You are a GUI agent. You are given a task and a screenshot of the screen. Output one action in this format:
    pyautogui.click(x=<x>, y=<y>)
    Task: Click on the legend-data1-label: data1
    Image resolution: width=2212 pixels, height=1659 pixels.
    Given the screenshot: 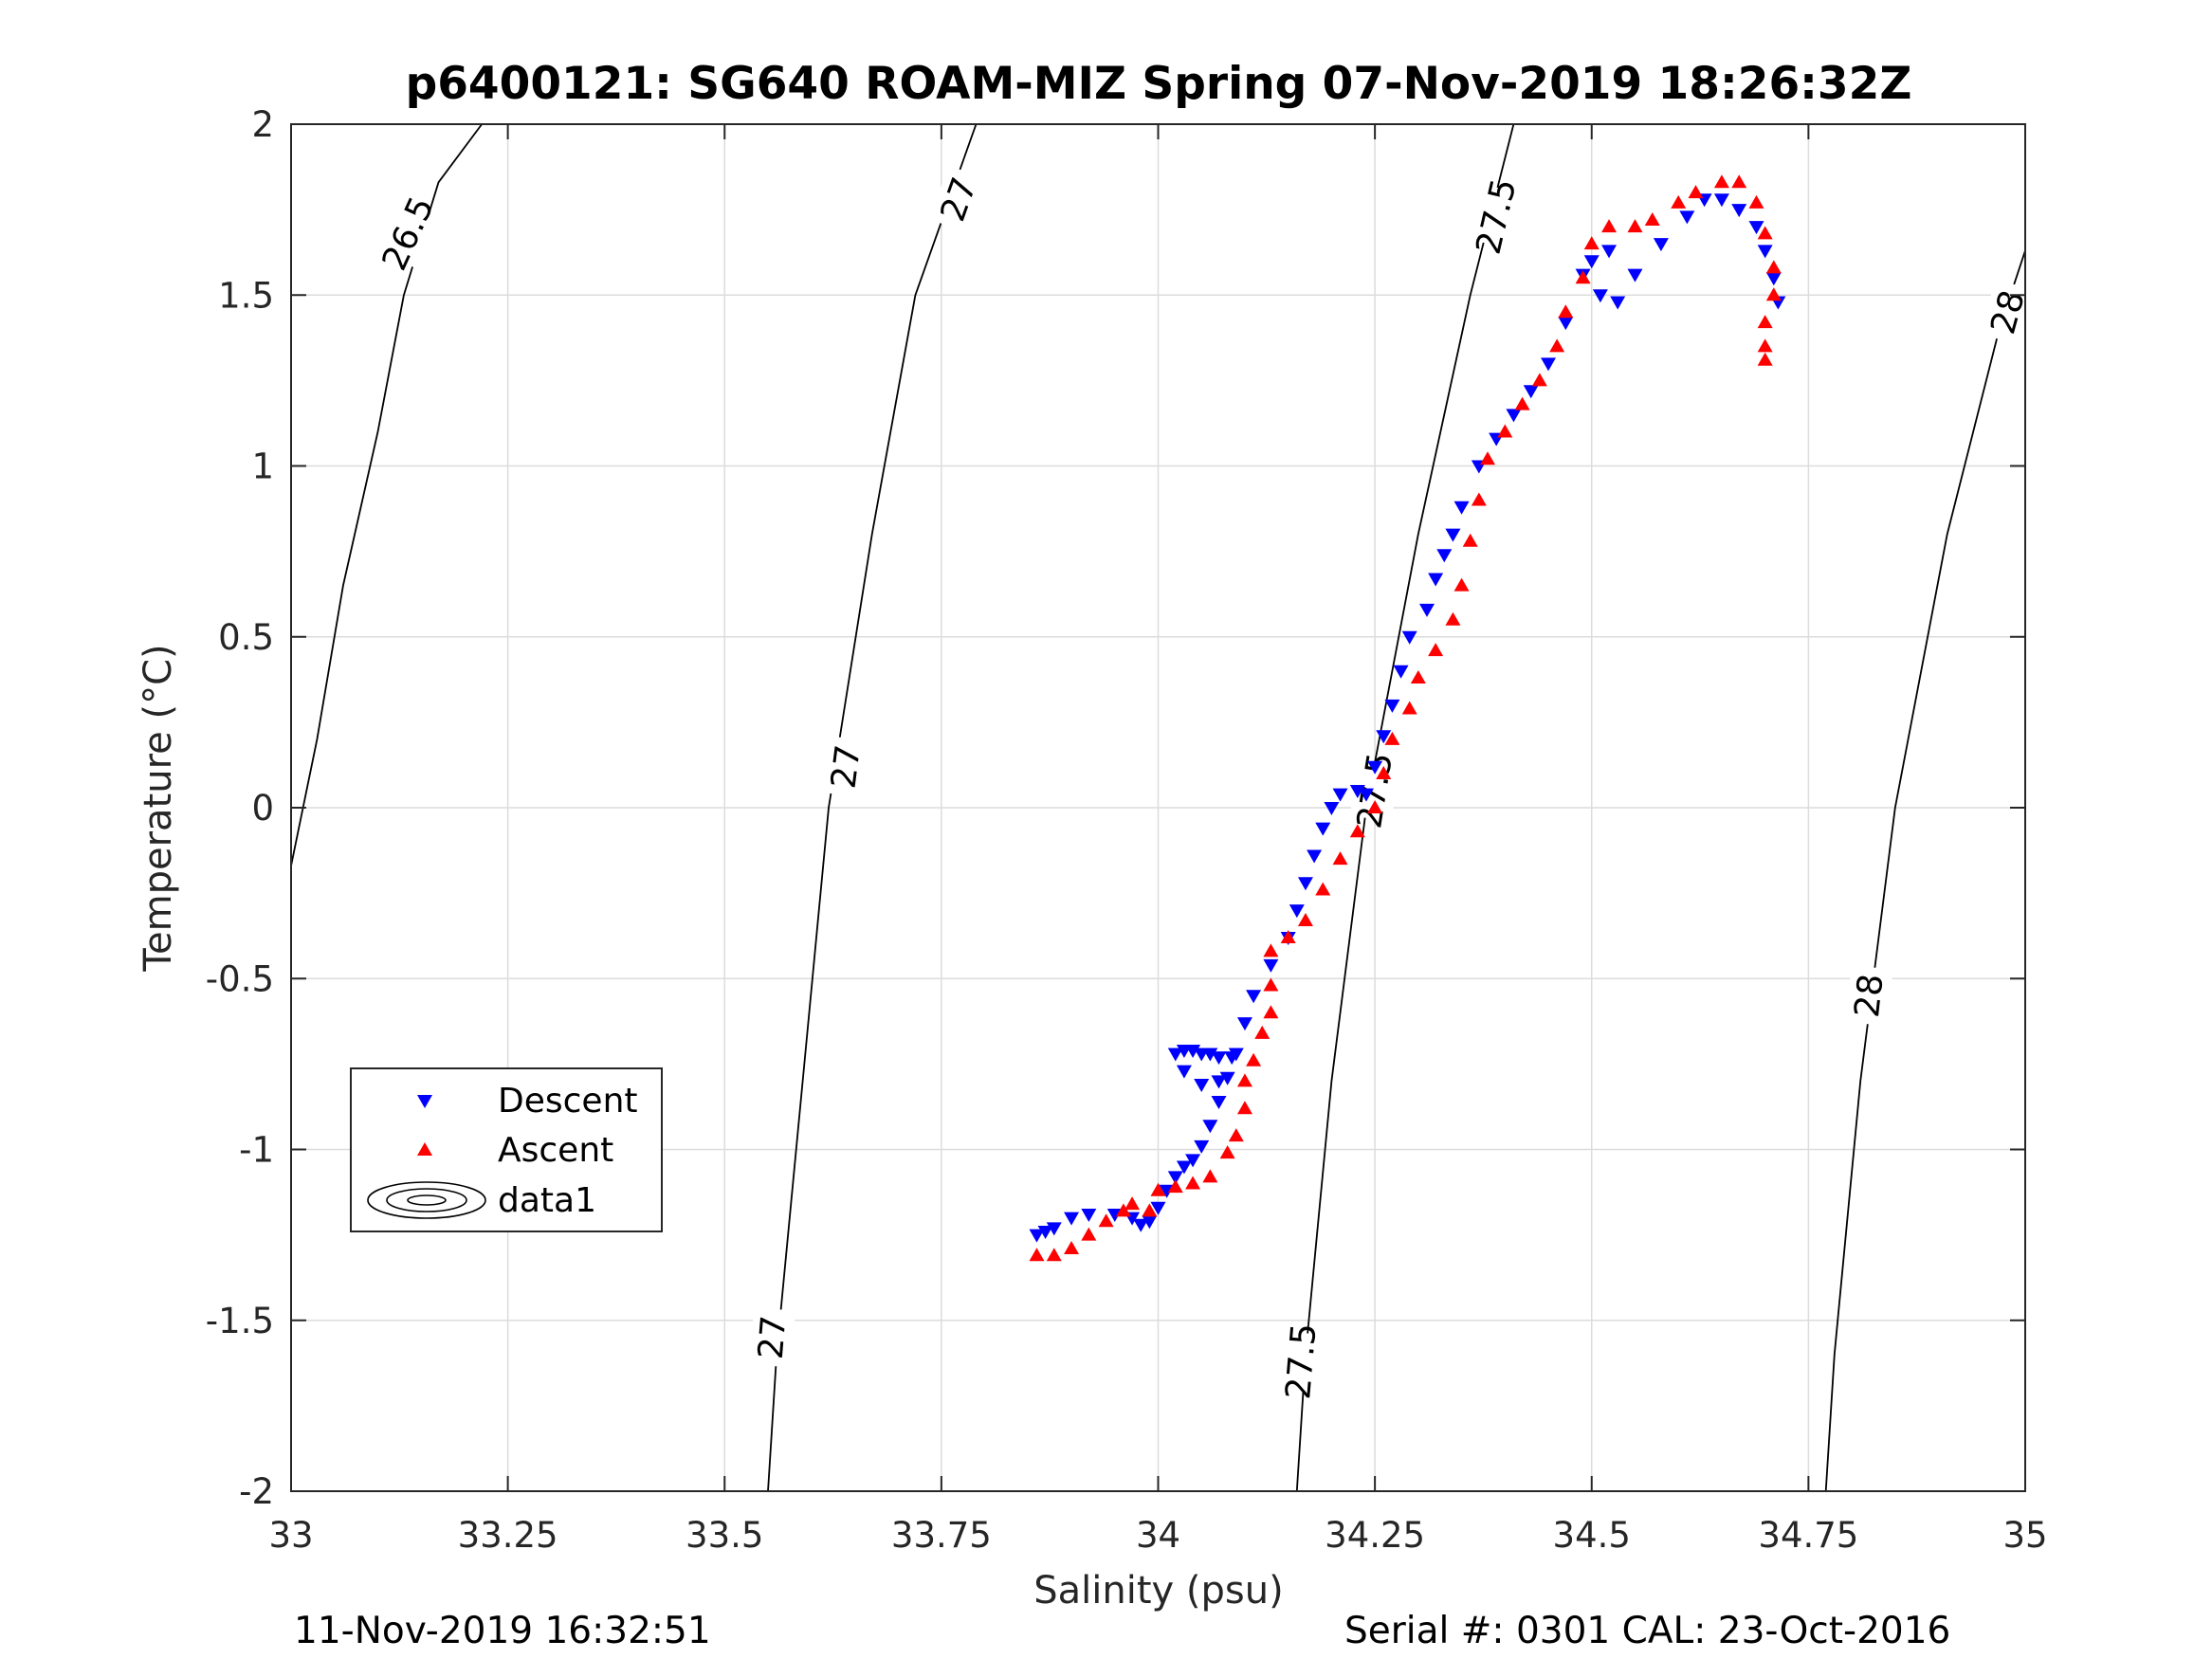 What is the action you would take?
    pyautogui.click(x=547, y=1200)
    